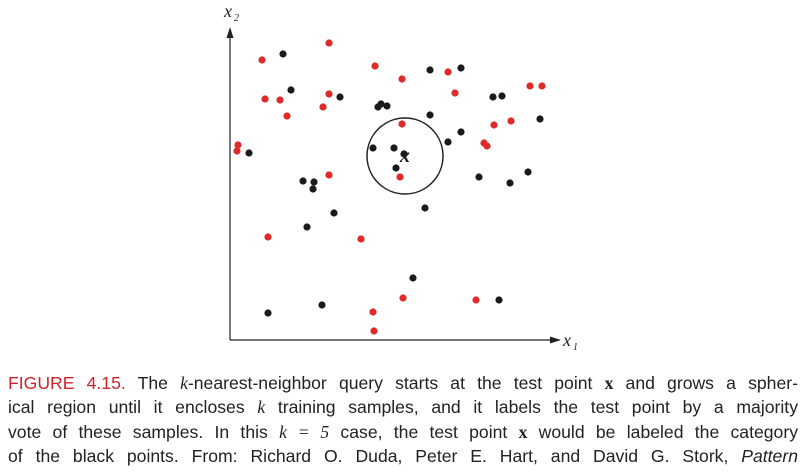 This screenshot has width=801, height=473. I want to click on y-axis-label: x, so click(227, 11).